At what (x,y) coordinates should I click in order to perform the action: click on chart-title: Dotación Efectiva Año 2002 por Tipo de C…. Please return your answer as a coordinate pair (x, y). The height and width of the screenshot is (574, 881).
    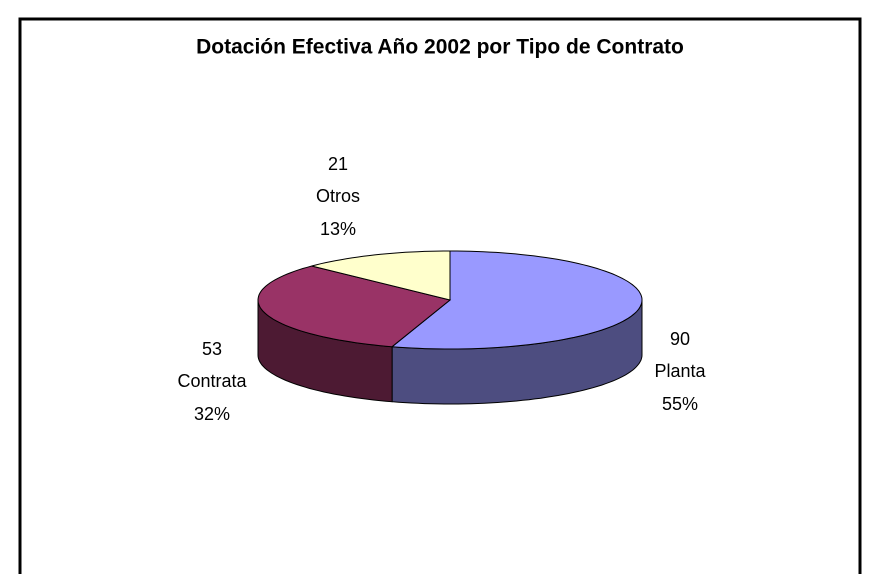
    Looking at the image, I should click on (440, 47).